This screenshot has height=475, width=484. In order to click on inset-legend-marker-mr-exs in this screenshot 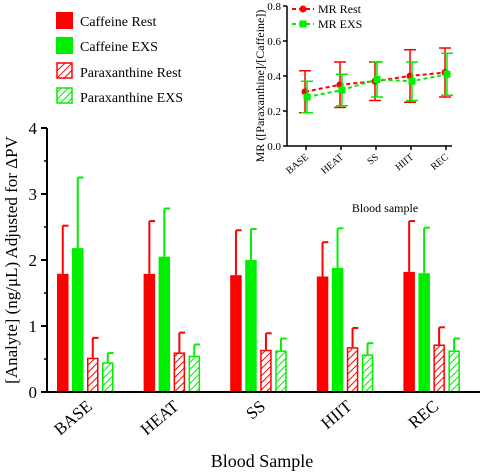, I will do `click(303, 24)`.